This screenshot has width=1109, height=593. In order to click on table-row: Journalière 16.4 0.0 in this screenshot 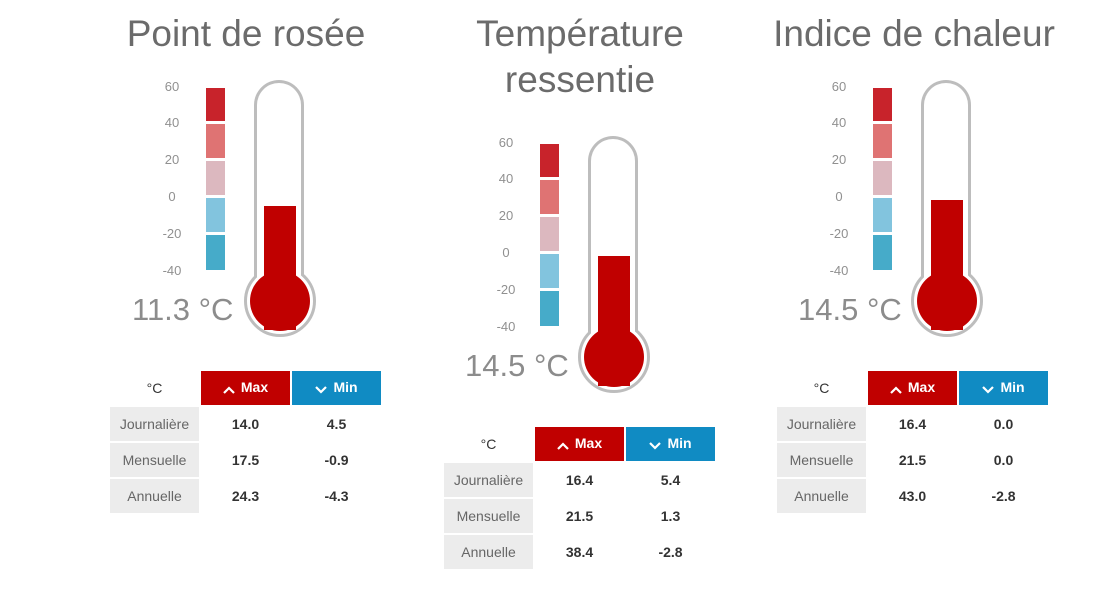, I will do `click(912, 424)`.